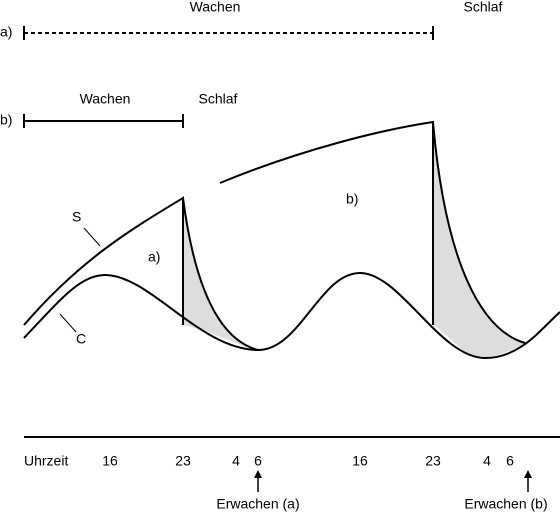  What do you see at coordinates (76, 217) in the screenshot?
I see `s-label: S` at bounding box center [76, 217].